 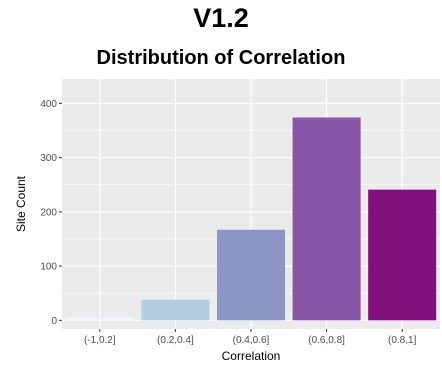 I want to click on x-tick-label: (0.8,1], so click(x=402, y=340).